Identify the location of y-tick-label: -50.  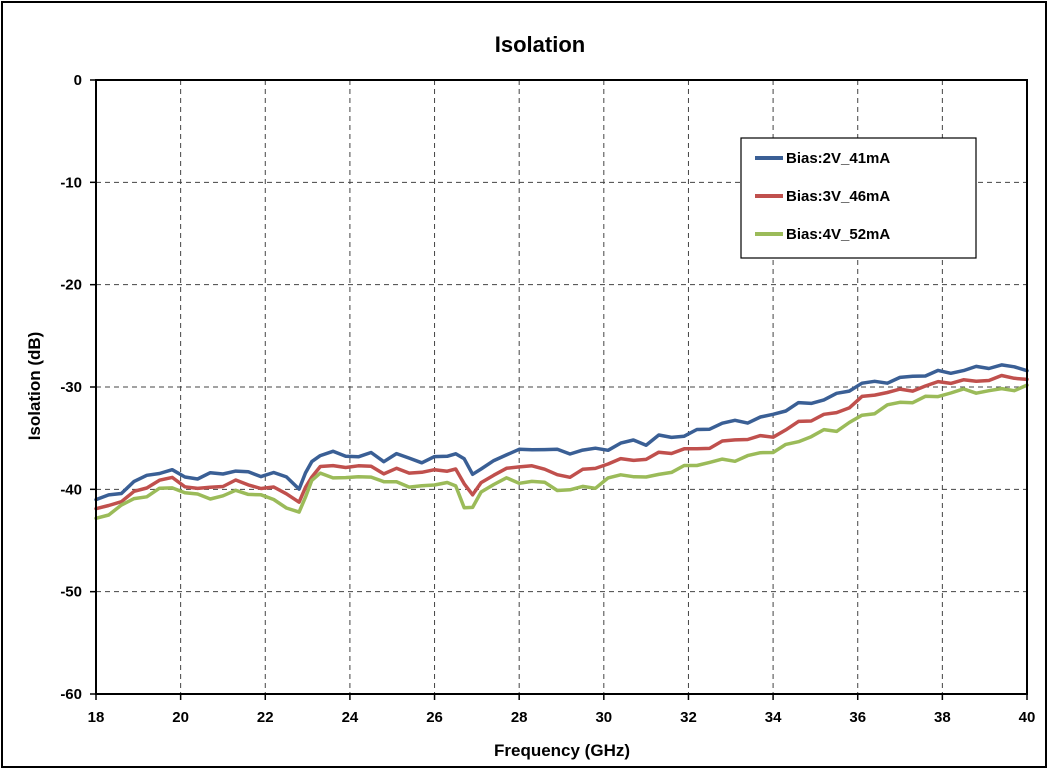
(71, 592).